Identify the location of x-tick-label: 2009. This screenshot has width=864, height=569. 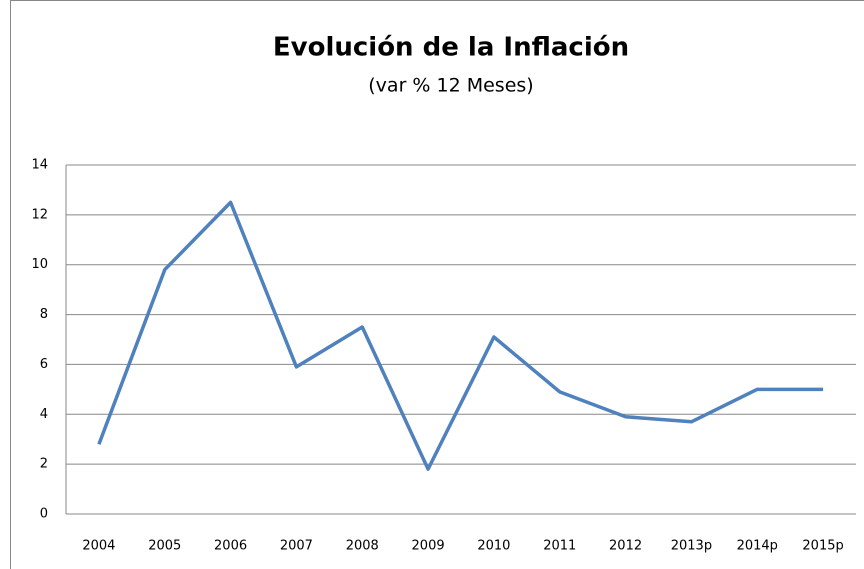
(428, 546).